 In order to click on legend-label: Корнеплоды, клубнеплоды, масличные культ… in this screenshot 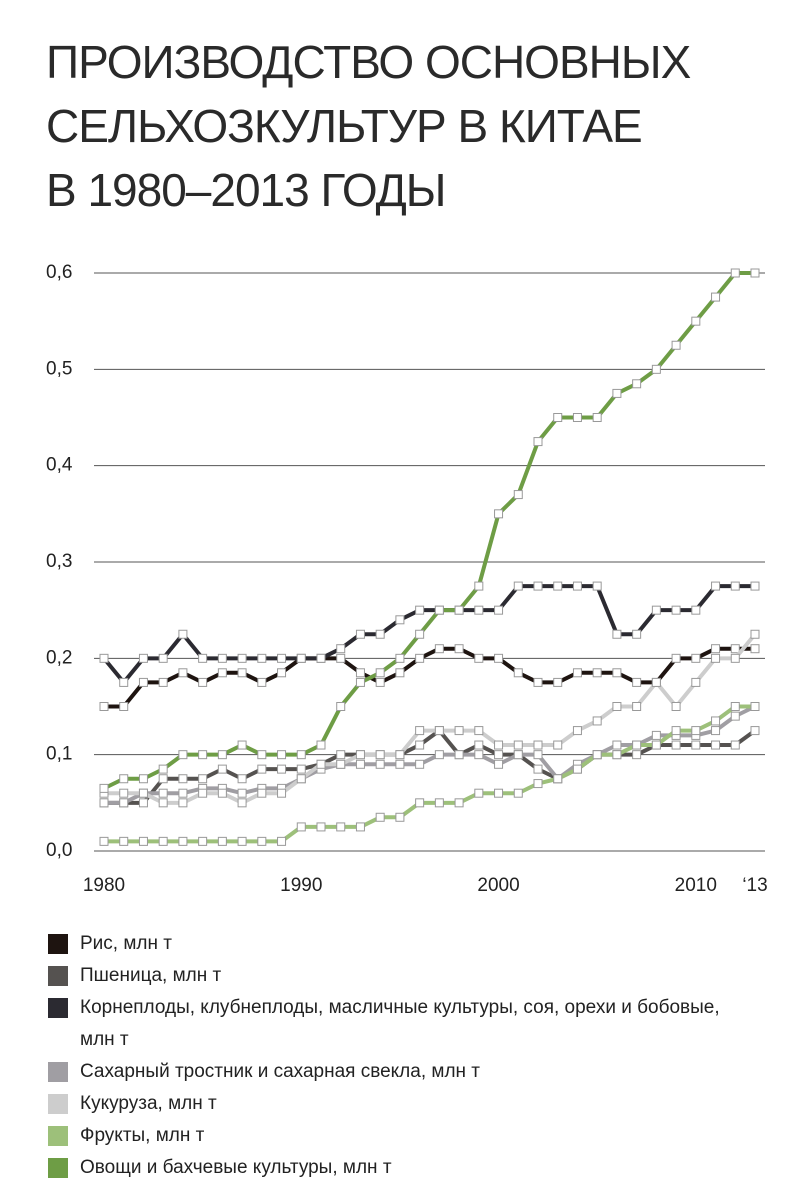, I will do `click(400, 1023)`.